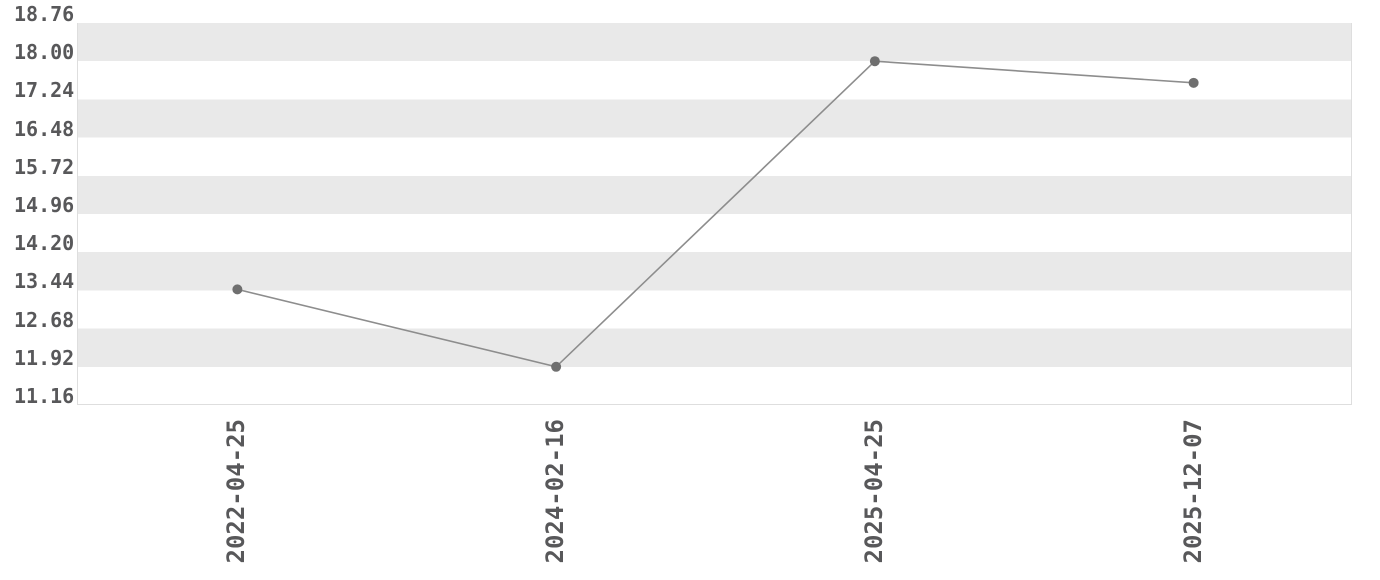  I want to click on y-tick-label: 11.16, so click(44, 396).